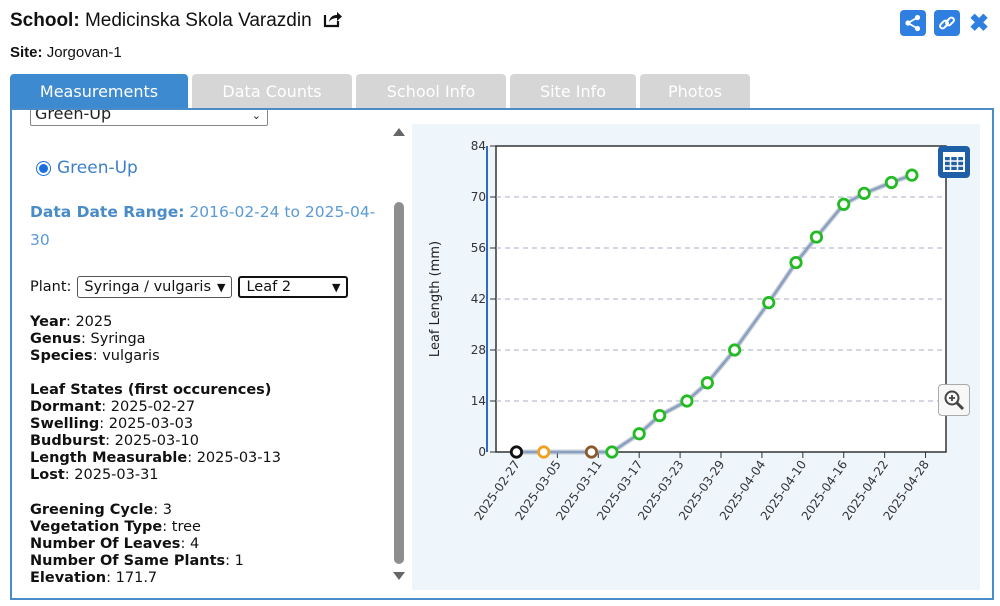 The height and width of the screenshot is (606, 1000). Describe the element at coordinates (116, 475) in the screenshot. I see `lost-value: 2025-03-31` at that location.